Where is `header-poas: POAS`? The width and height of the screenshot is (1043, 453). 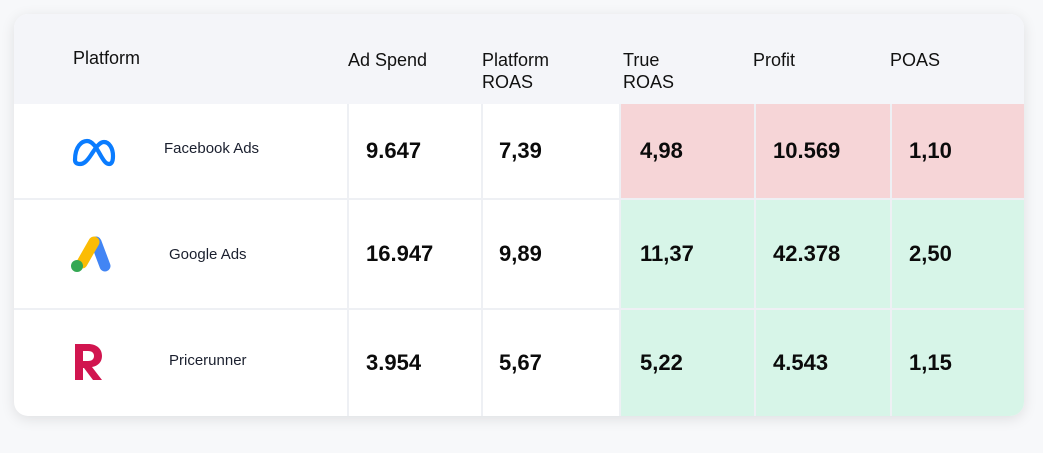
header-poas: POAS is located at coordinates (915, 60).